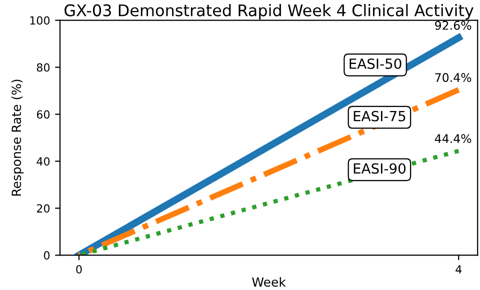  What do you see at coordinates (380, 116) in the screenshot?
I see `annotation: EASI-75` at bounding box center [380, 116].